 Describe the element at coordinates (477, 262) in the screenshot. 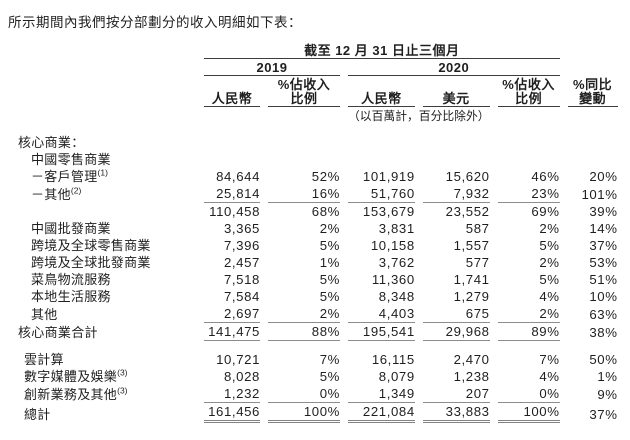

I see `cell-usd_2020: 577` at that location.